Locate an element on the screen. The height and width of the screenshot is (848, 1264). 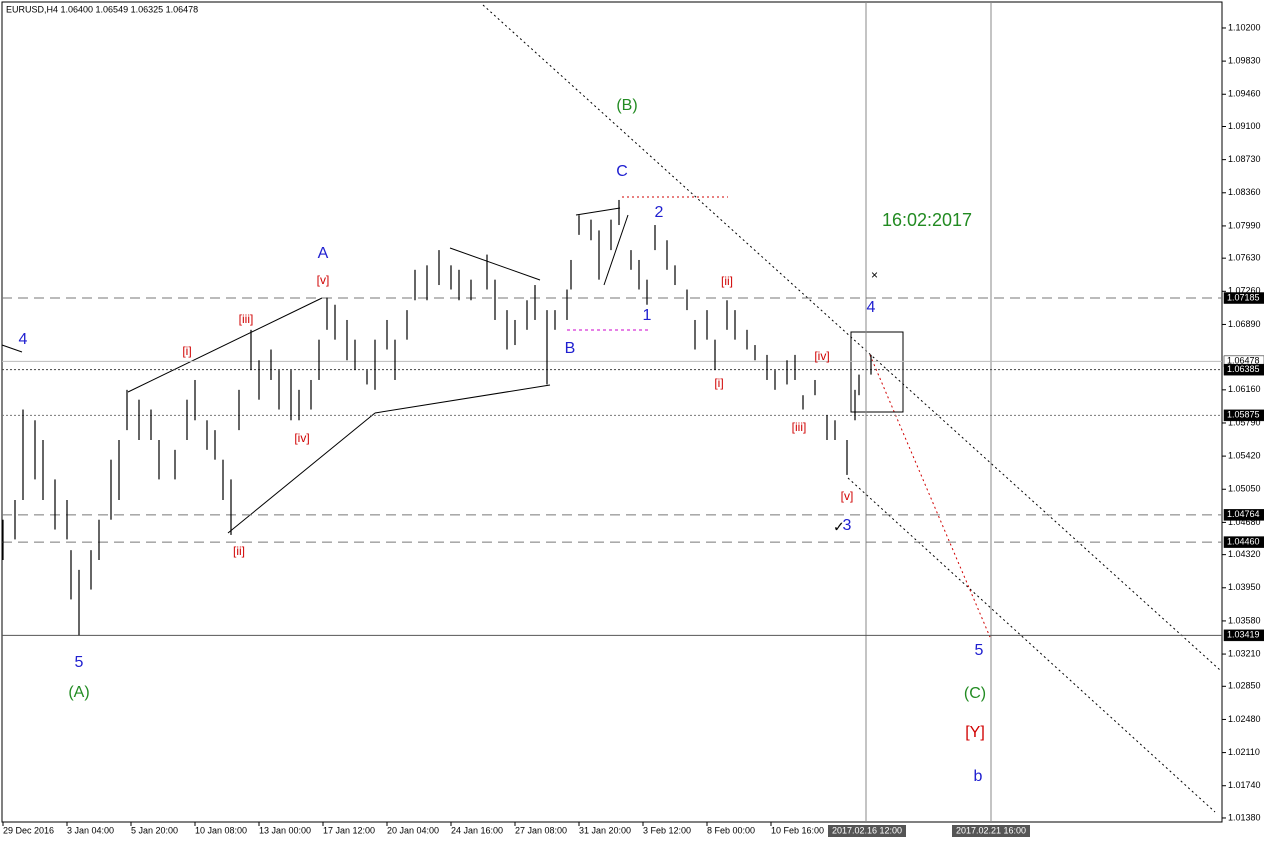
y-tick-label: 1.02110 is located at coordinates (1244, 752).